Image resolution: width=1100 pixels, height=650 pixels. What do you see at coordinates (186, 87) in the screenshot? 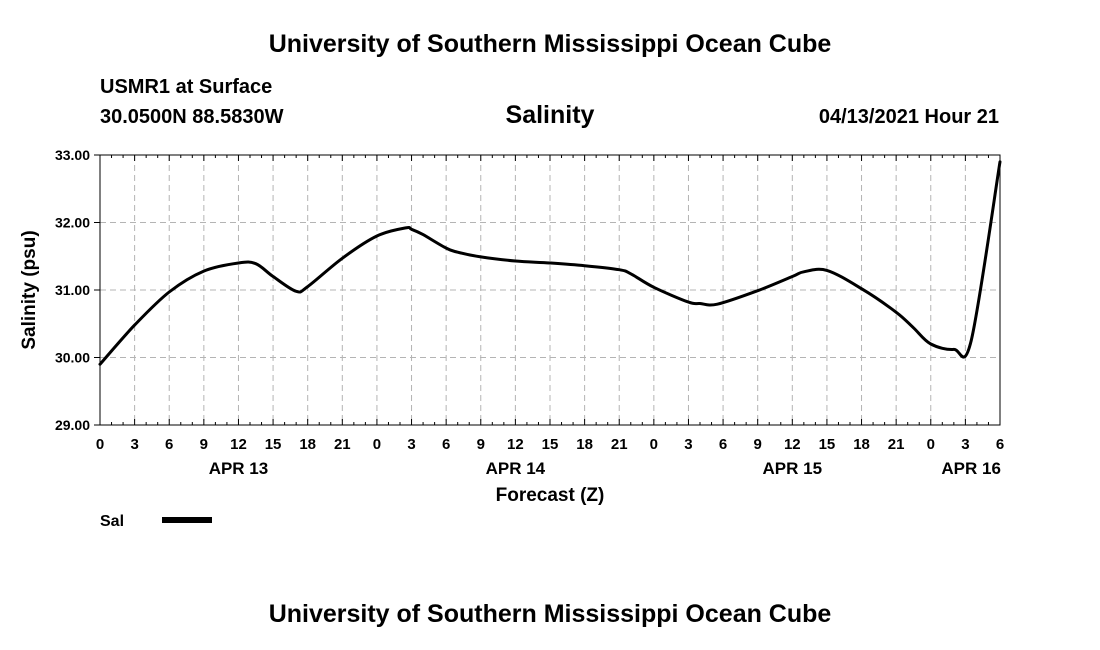
I see `station-label: USMR1 at Surface` at bounding box center [186, 87].